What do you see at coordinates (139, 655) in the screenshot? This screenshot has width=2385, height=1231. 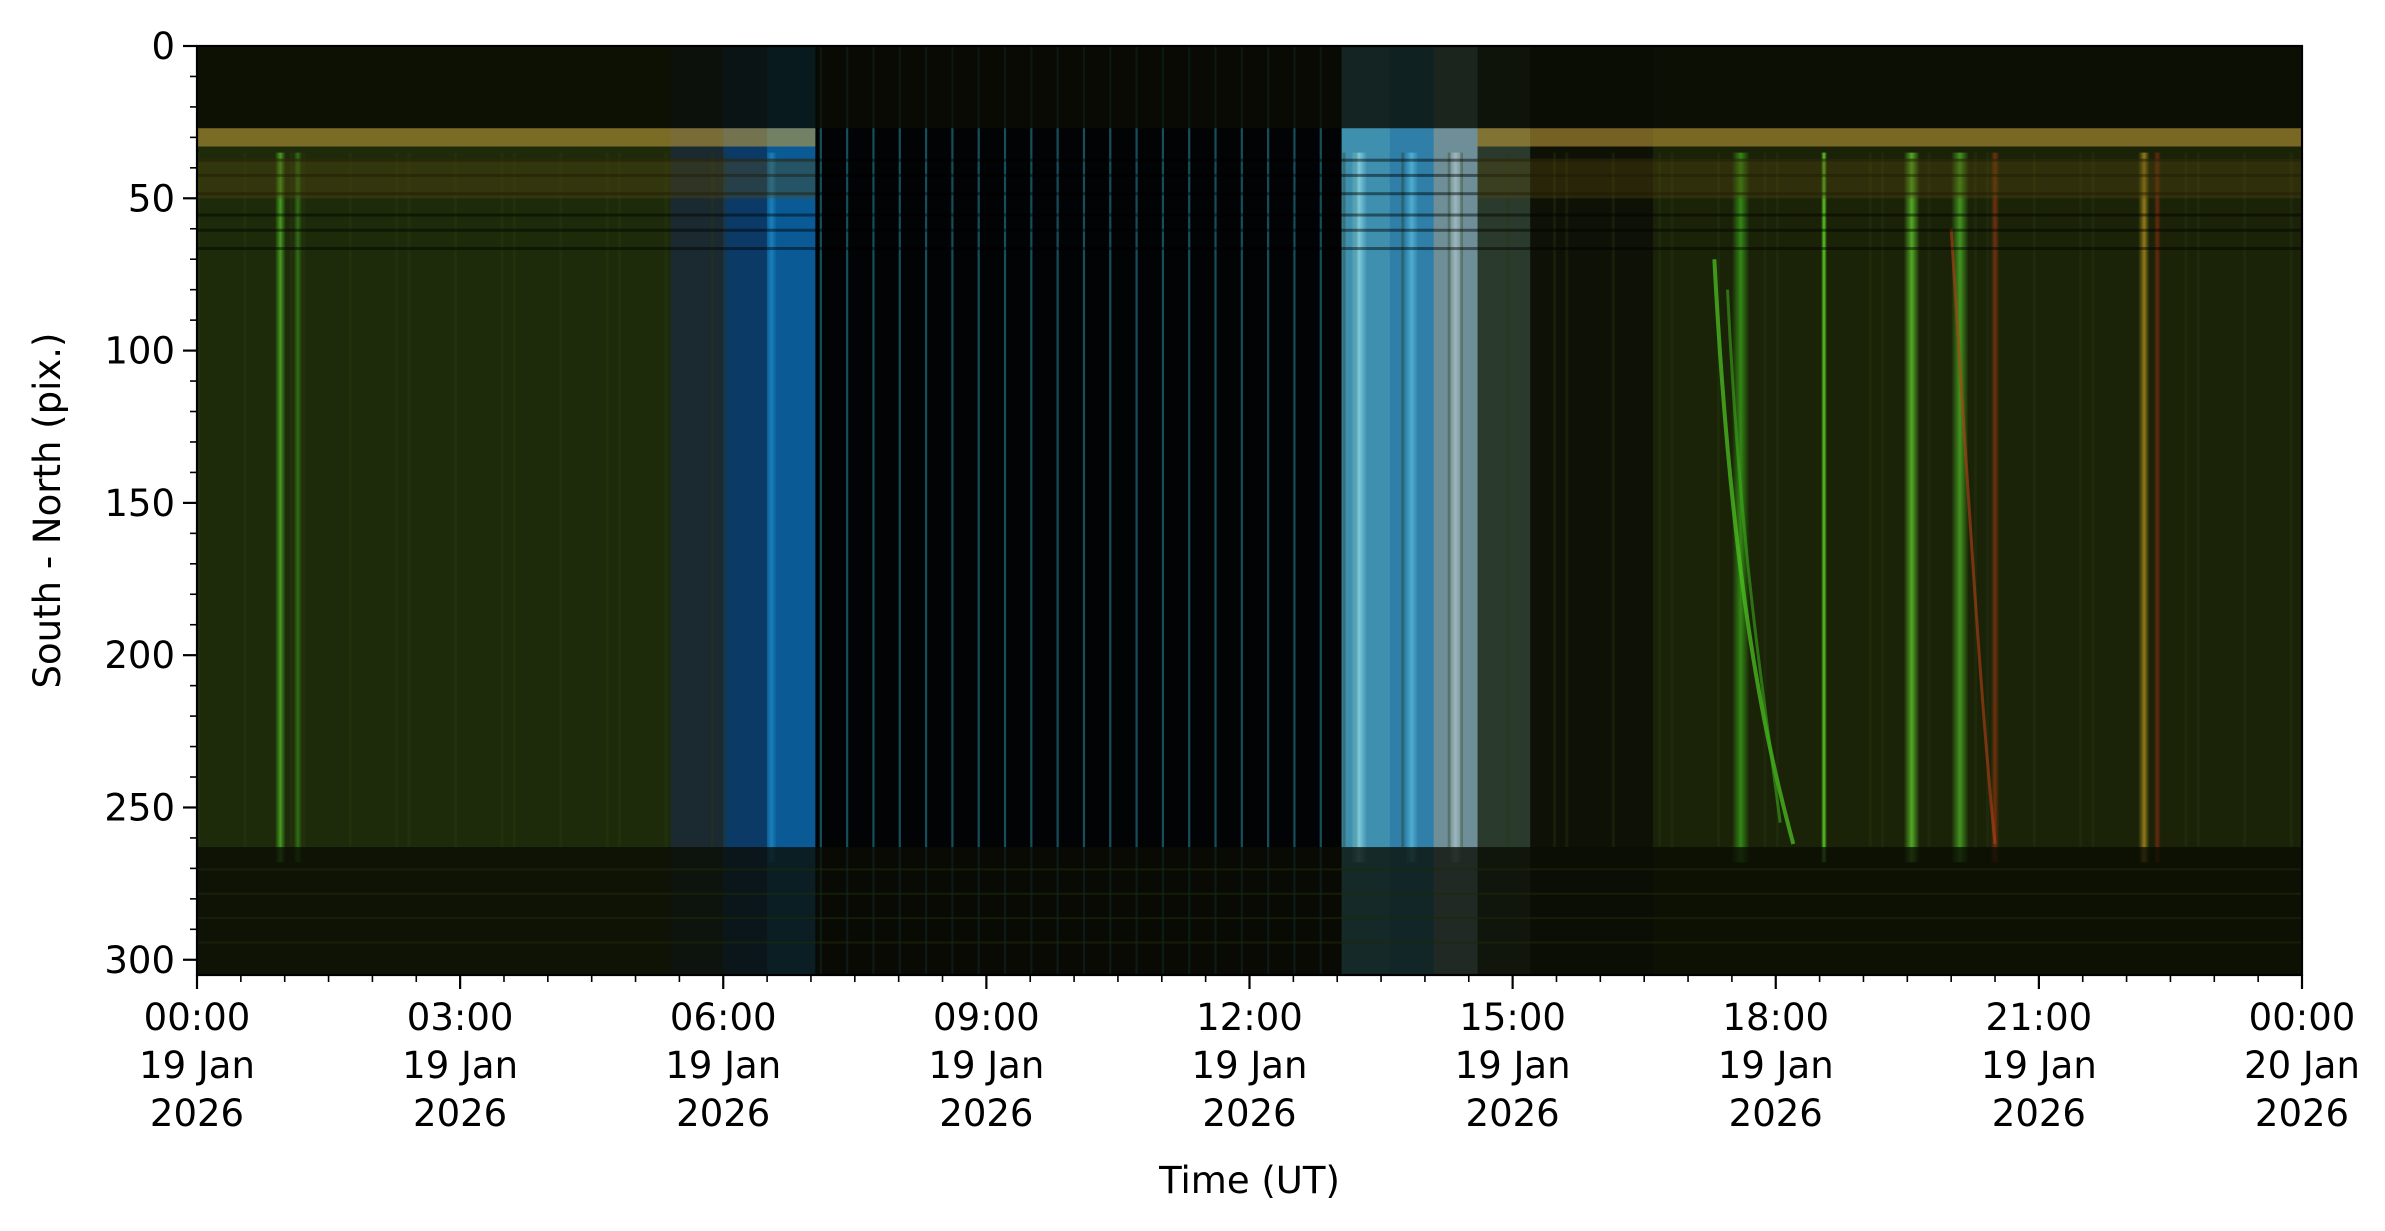 I see `y-tick-label: 200` at bounding box center [139, 655].